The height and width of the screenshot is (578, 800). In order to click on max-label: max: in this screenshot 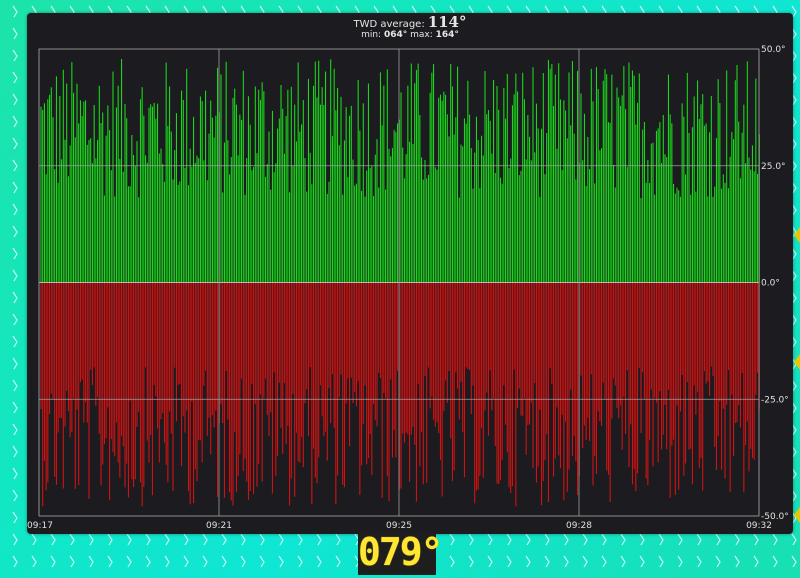, I will do `click(421, 35)`.